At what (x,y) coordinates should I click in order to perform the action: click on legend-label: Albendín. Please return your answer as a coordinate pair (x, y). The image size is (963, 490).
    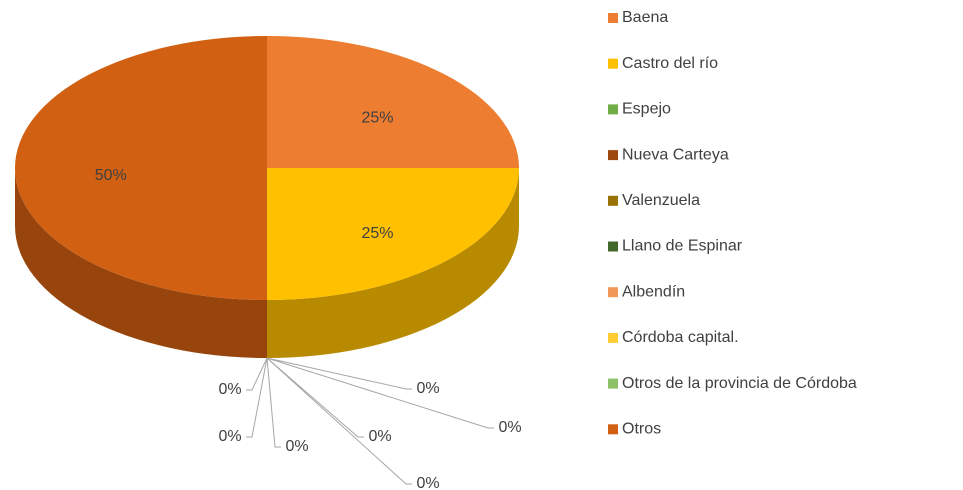
    Looking at the image, I should click on (653, 291).